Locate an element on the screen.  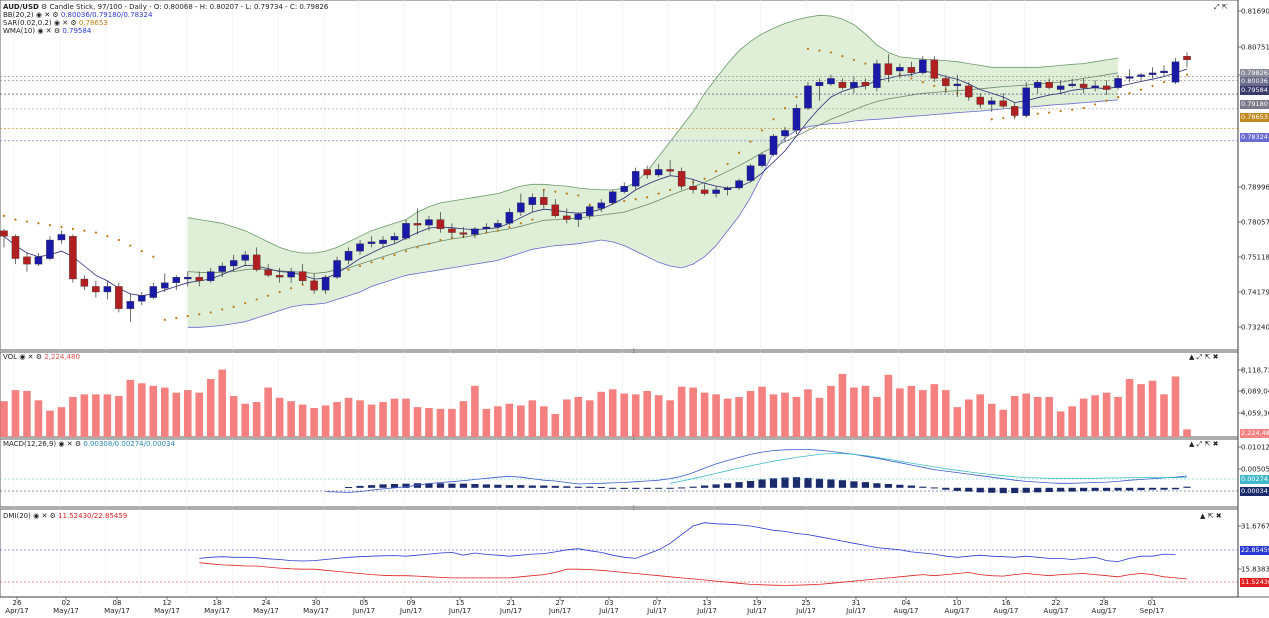
main-ytick-label: 0.75118 is located at coordinates (1255, 258).